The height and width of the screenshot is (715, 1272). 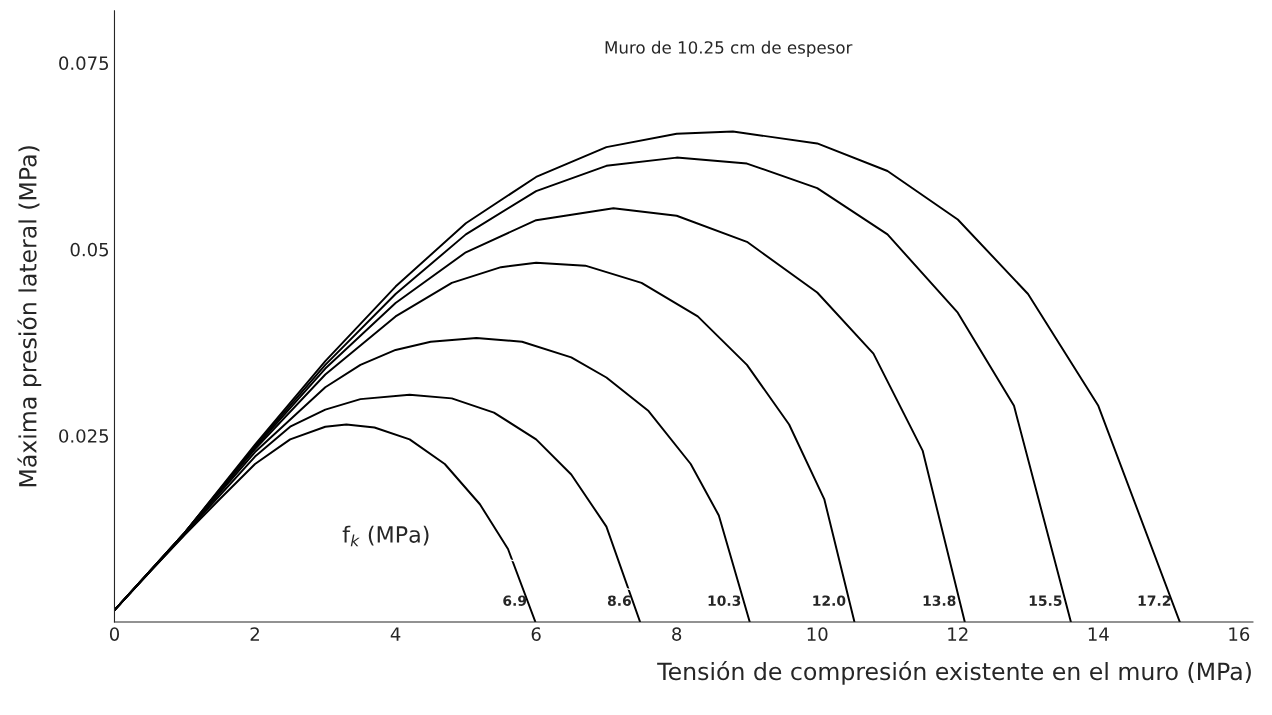 I want to click on x-tick-label: 6, so click(x=536, y=634).